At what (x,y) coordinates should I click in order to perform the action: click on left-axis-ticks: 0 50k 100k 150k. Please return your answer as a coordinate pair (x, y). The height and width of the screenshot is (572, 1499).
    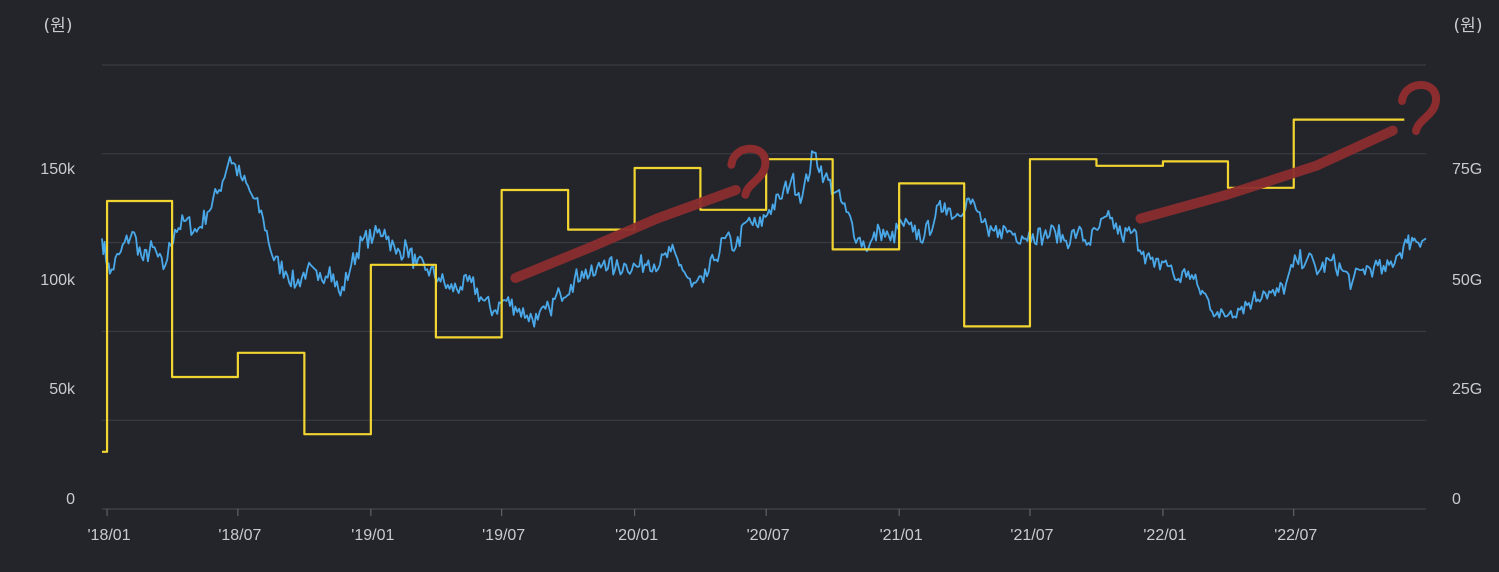
    Looking at the image, I should click on (58, 334).